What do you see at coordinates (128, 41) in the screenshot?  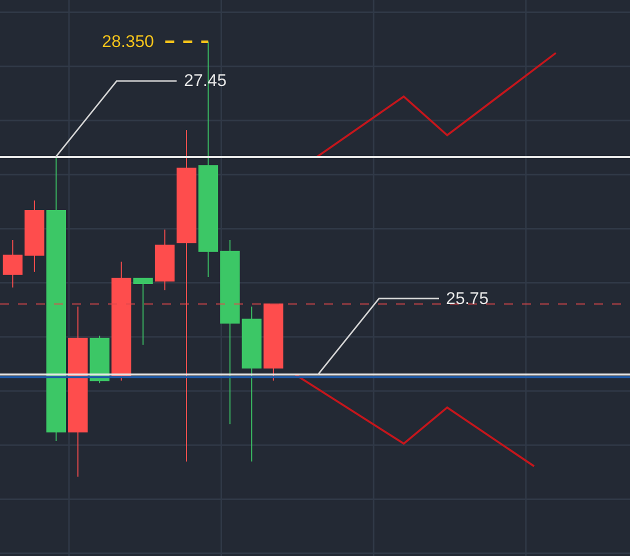 I see `annotation: 28.350` at bounding box center [128, 41].